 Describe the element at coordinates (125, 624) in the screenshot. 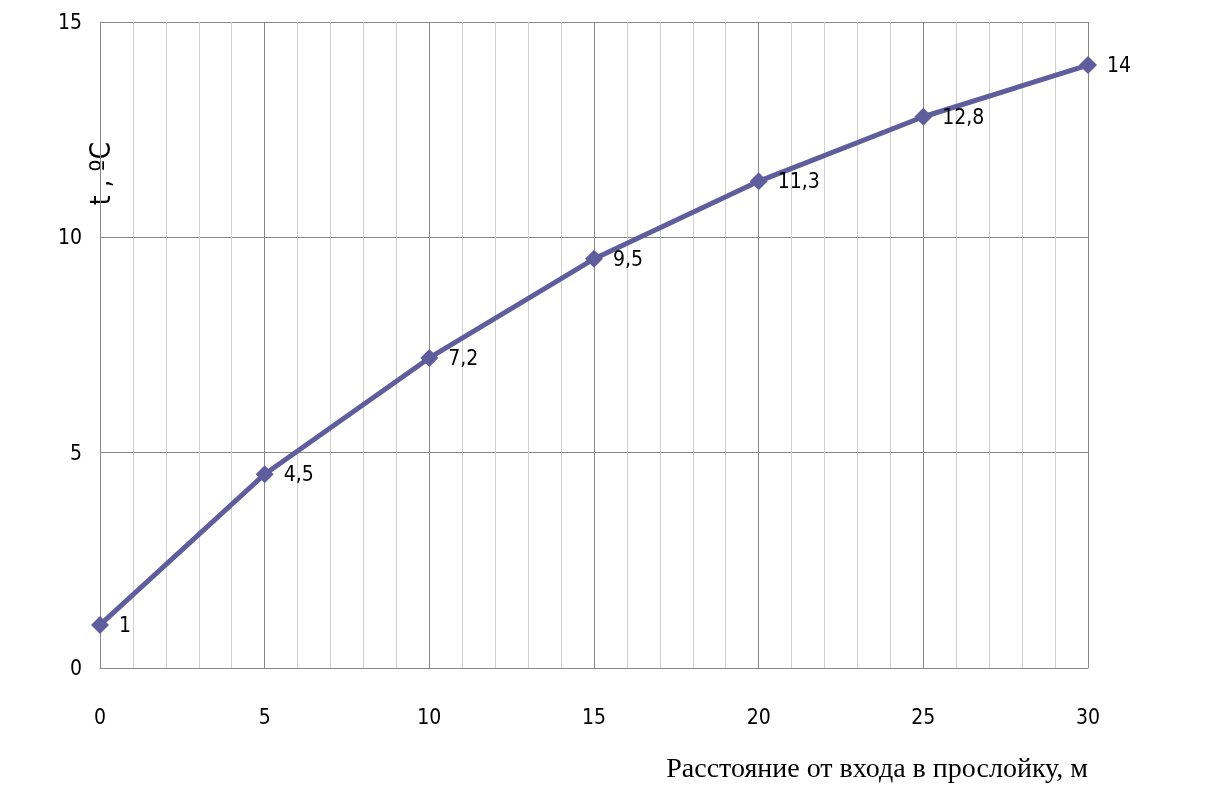

I see `data-label: 1` at that location.